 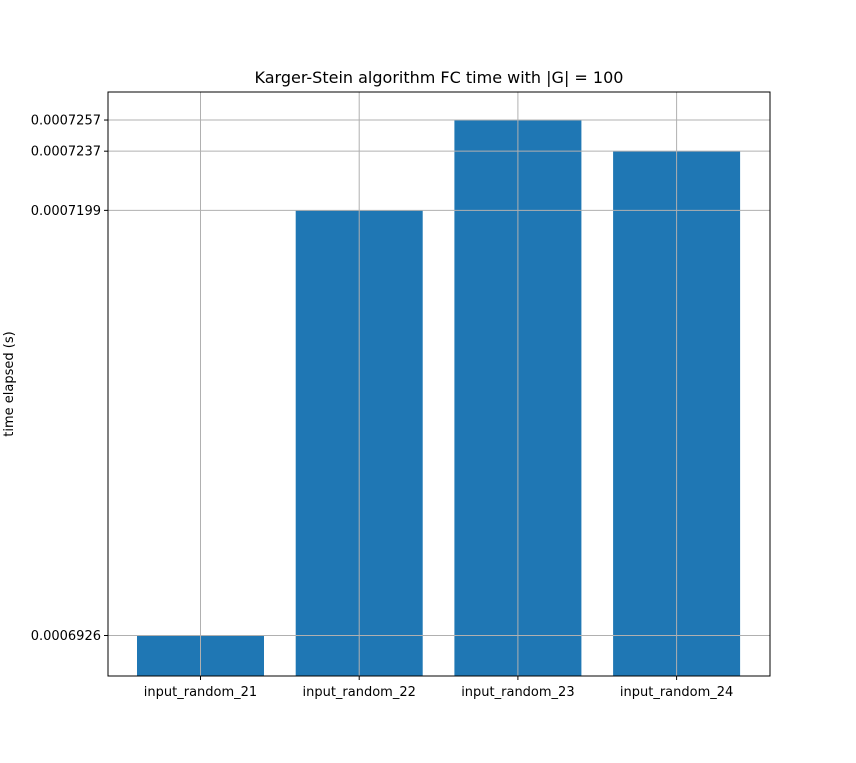 What do you see at coordinates (517, 692) in the screenshot?
I see `x-tick-label-input_random_23: input_random_23` at bounding box center [517, 692].